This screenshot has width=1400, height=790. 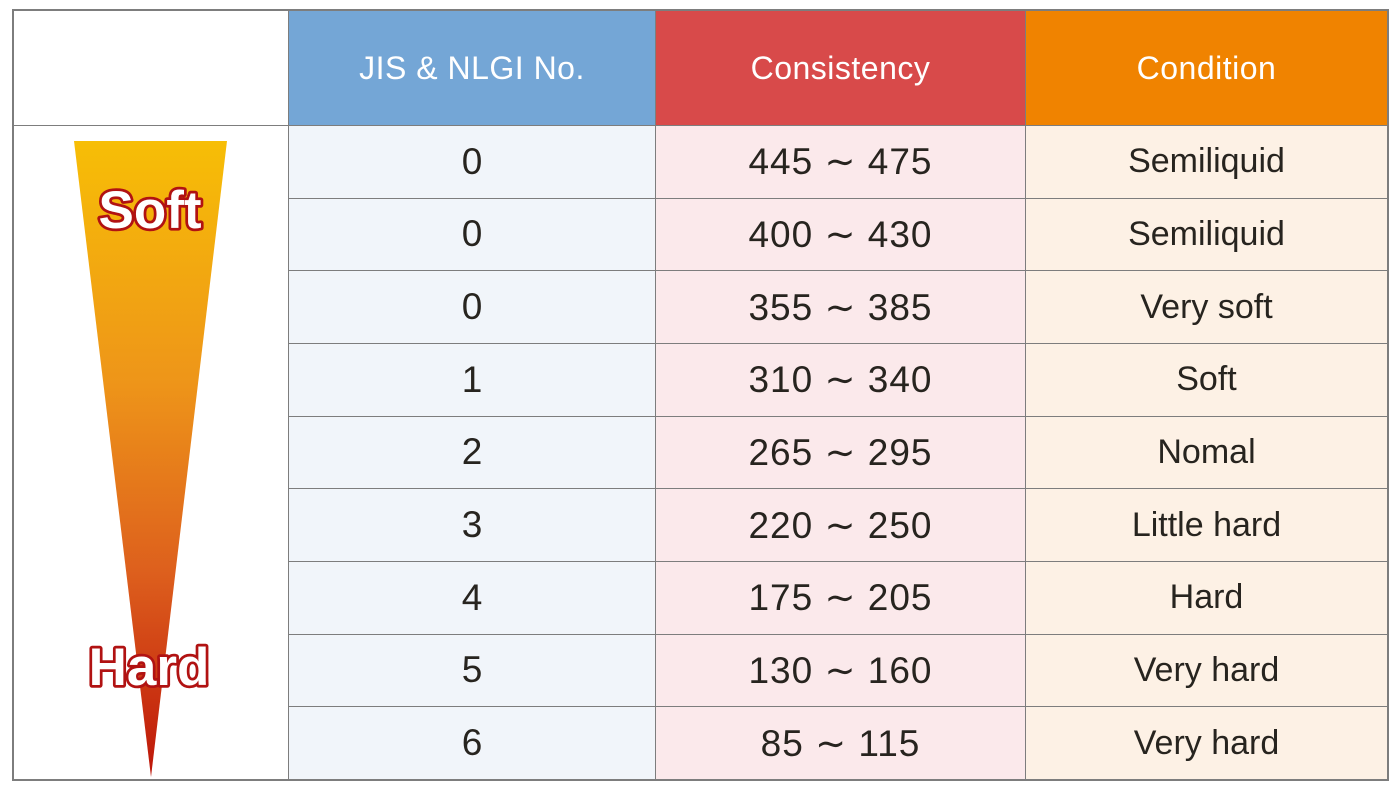 What do you see at coordinates (1206, 452) in the screenshot?
I see `condition-cell: Nomal` at bounding box center [1206, 452].